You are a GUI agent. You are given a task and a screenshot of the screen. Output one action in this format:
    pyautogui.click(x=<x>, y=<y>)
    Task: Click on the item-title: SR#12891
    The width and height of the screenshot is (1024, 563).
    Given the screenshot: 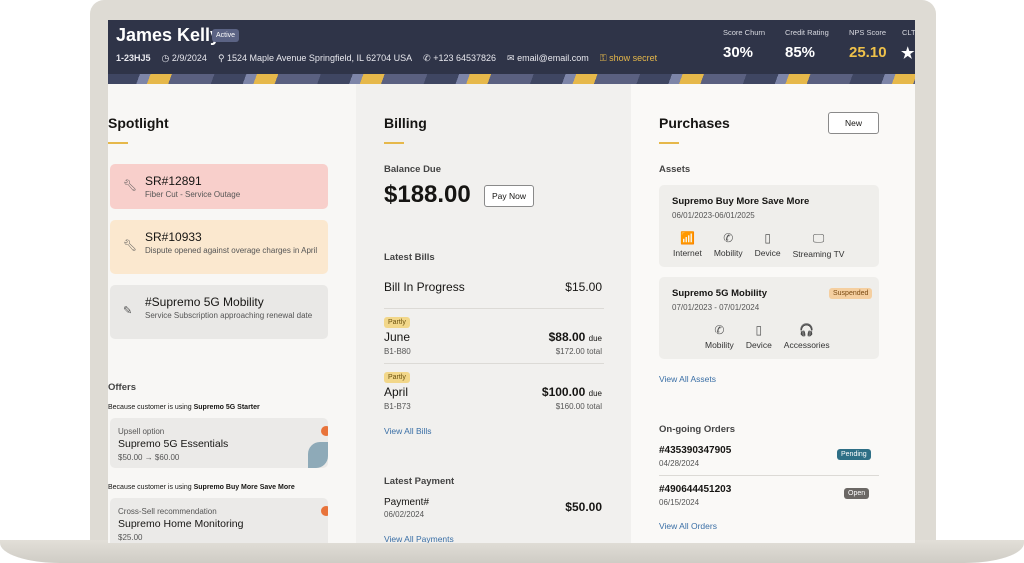 What is the action you would take?
    pyautogui.click(x=173, y=181)
    